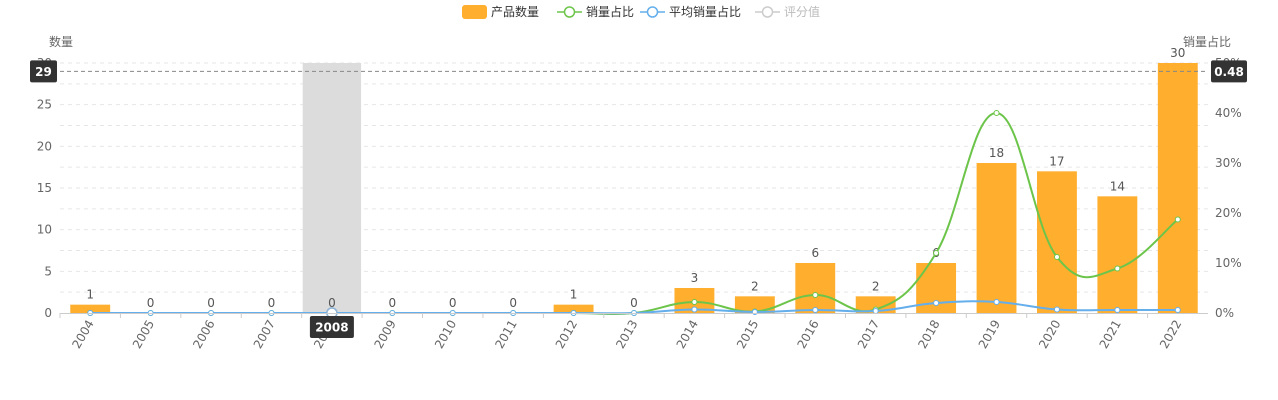 Image resolution: width=1278 pixels, height=400 pixels. I want to click on tooltip-text: 2008, so click(331, 328).